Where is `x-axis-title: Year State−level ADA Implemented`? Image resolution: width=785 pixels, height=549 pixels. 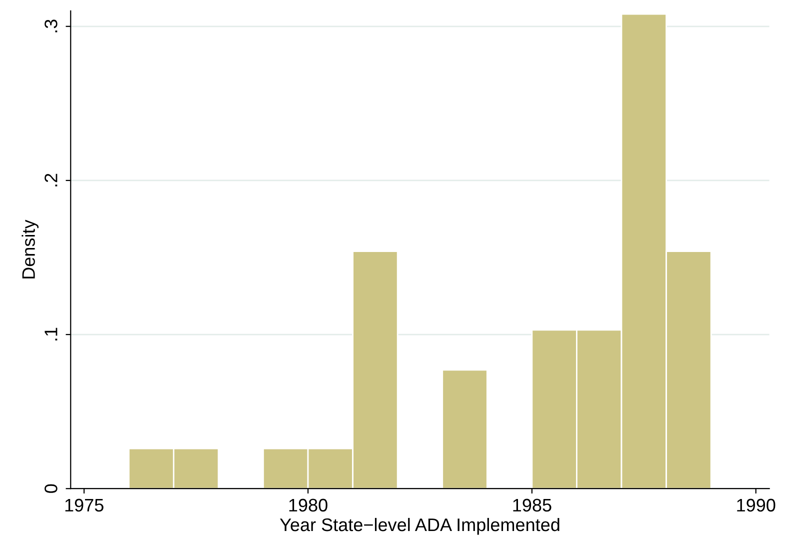 x-axis-title: Year State−level ADA Implemented is located at coordinates (420, 526).